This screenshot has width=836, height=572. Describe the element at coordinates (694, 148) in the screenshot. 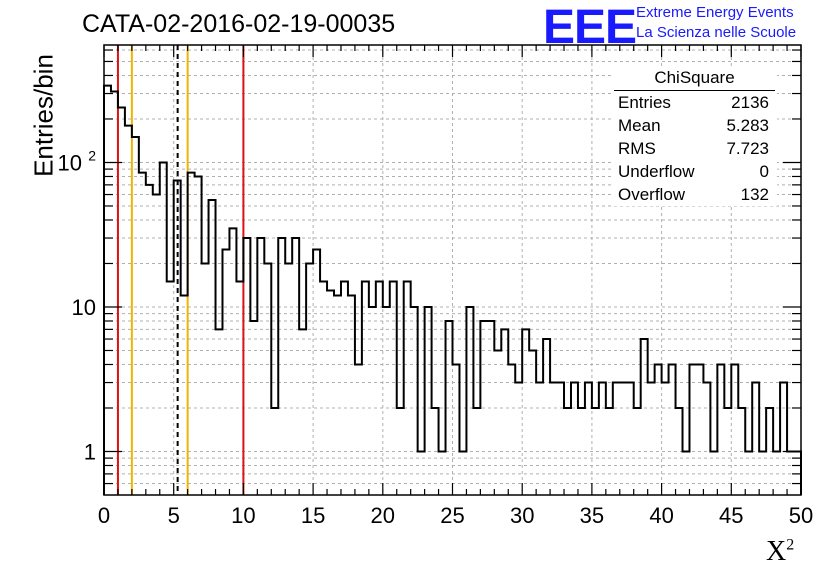

I see `stats-row-rms: RMS 7.723` at that location.